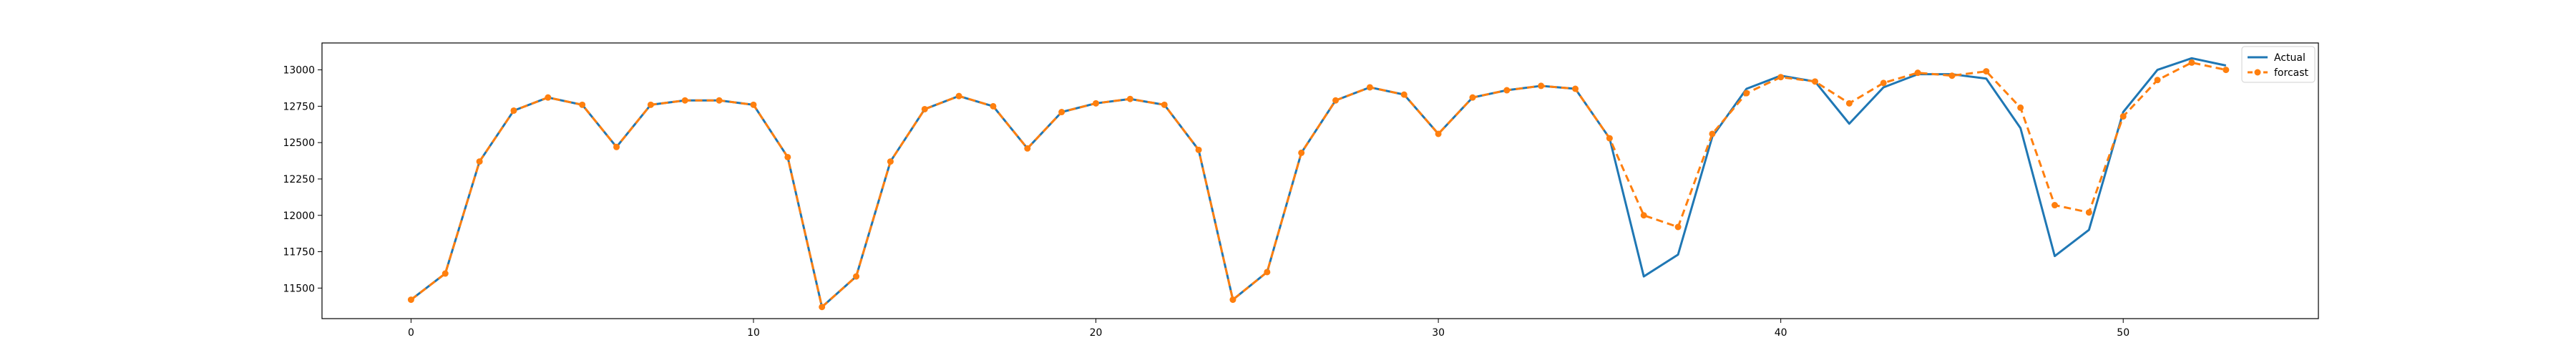  I want to click on x-tick-label: 0, so click(411, 333).